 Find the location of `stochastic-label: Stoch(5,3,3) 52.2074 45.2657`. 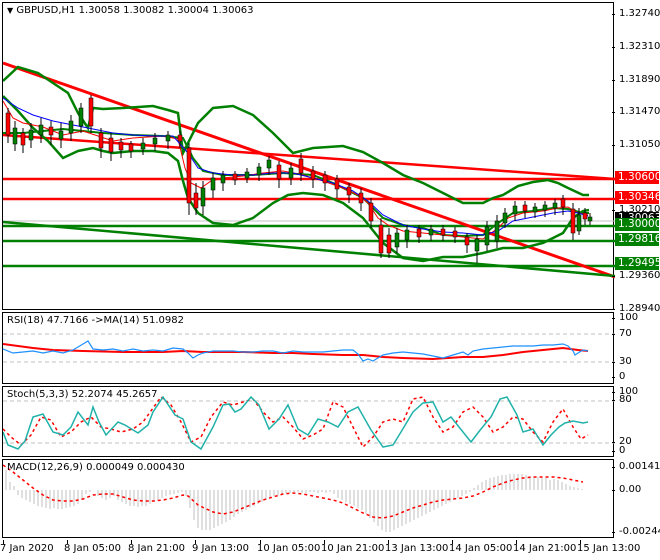

stochastic-label: Stoch(5,3,3) 52.2074 45.2657 is located at coordinates (82, 394).